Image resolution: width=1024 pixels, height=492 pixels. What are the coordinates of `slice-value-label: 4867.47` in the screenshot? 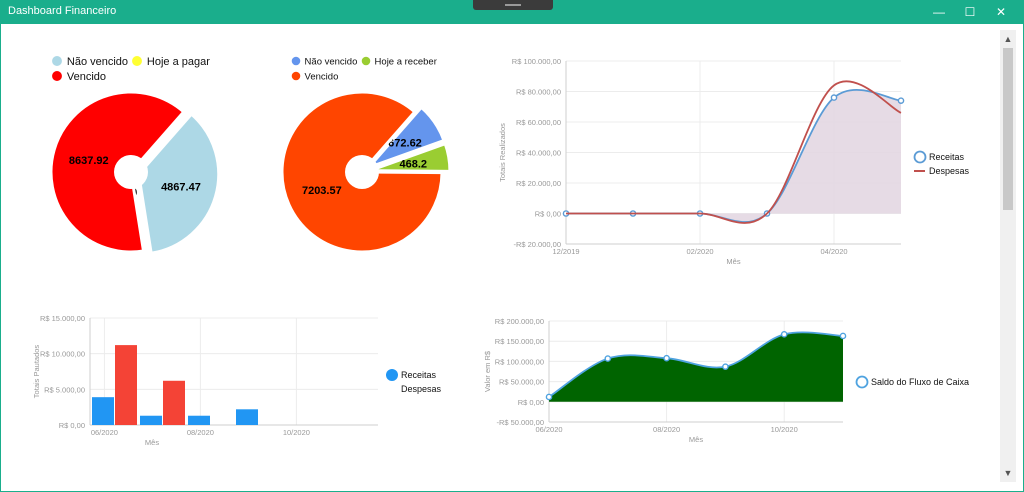 It's located at (181, 187).